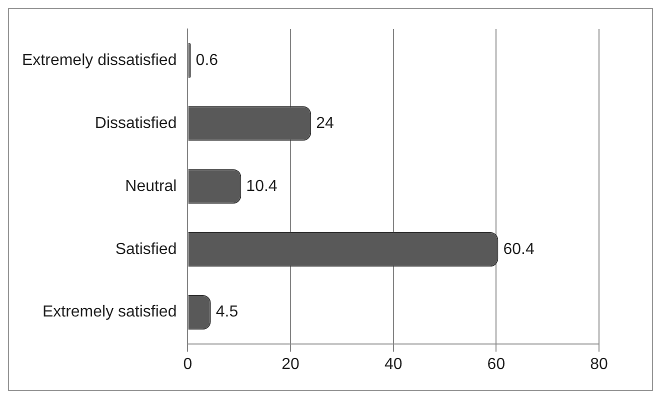 The image size is (663, 401). What do you see at coordinates (207, 60) in the screenshot?
I see `data-label: 0.6` at bounding box center [207, 60].